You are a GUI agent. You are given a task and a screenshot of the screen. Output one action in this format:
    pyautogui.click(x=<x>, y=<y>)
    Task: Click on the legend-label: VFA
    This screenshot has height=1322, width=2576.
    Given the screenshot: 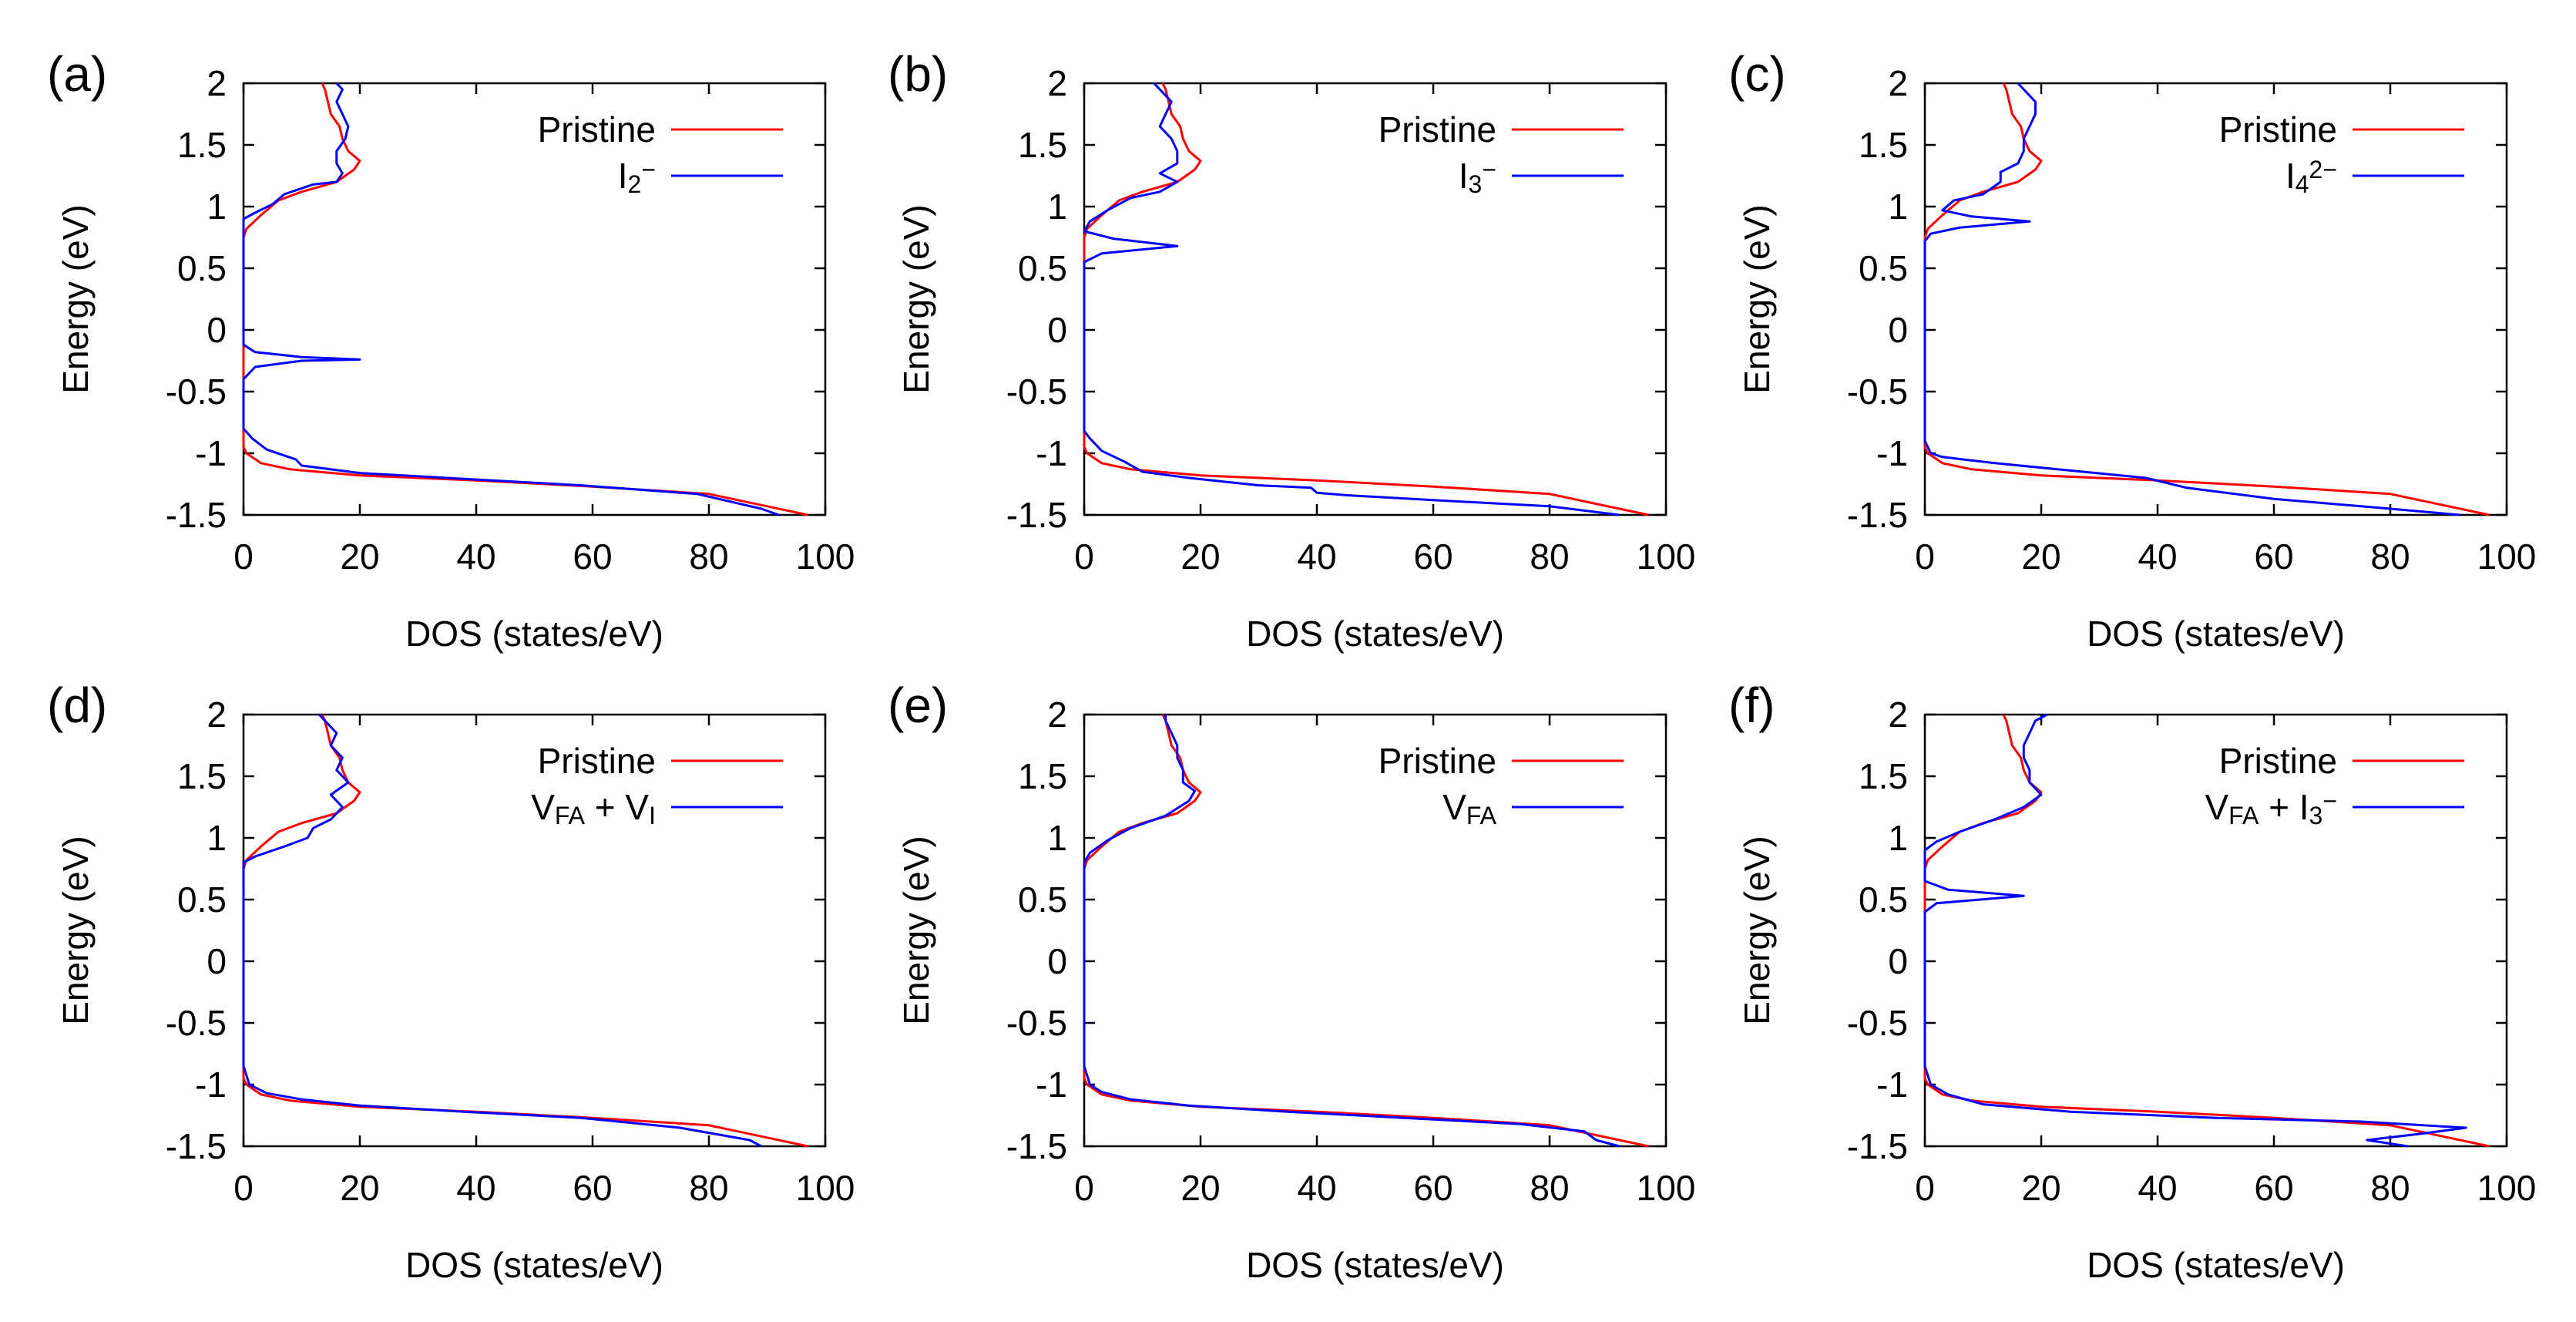 What is the action you would take?
    pyautogui.click(x=1469, y=808)
    